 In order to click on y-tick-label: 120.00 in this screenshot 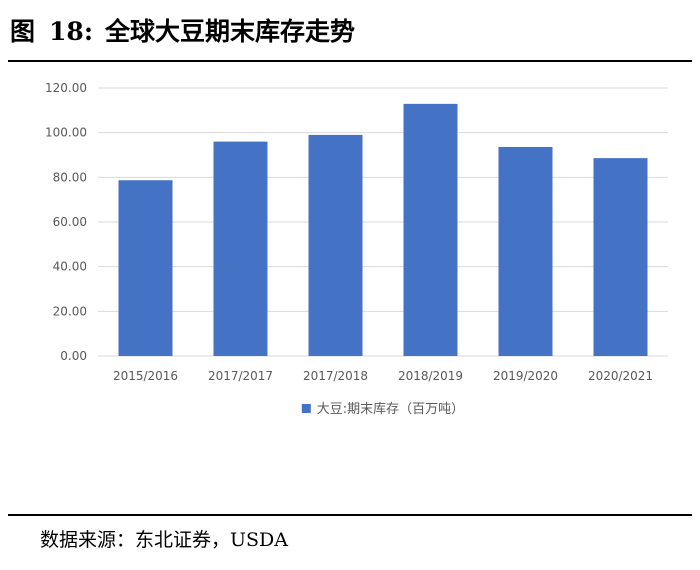, I will do `click(66, 88)`.